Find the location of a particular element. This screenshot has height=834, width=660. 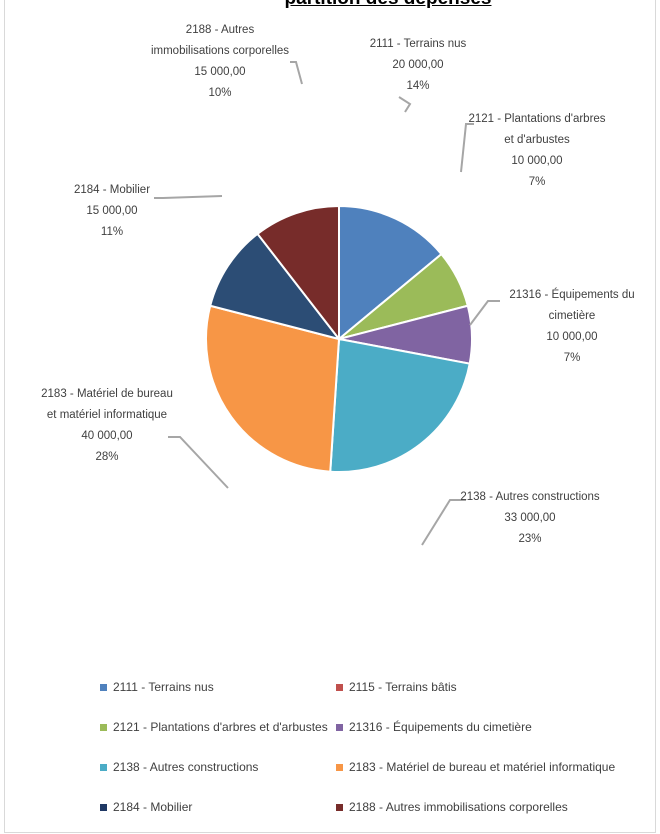

legend-label: 2138 - Autres constructions is located at coordinates (186, 767).